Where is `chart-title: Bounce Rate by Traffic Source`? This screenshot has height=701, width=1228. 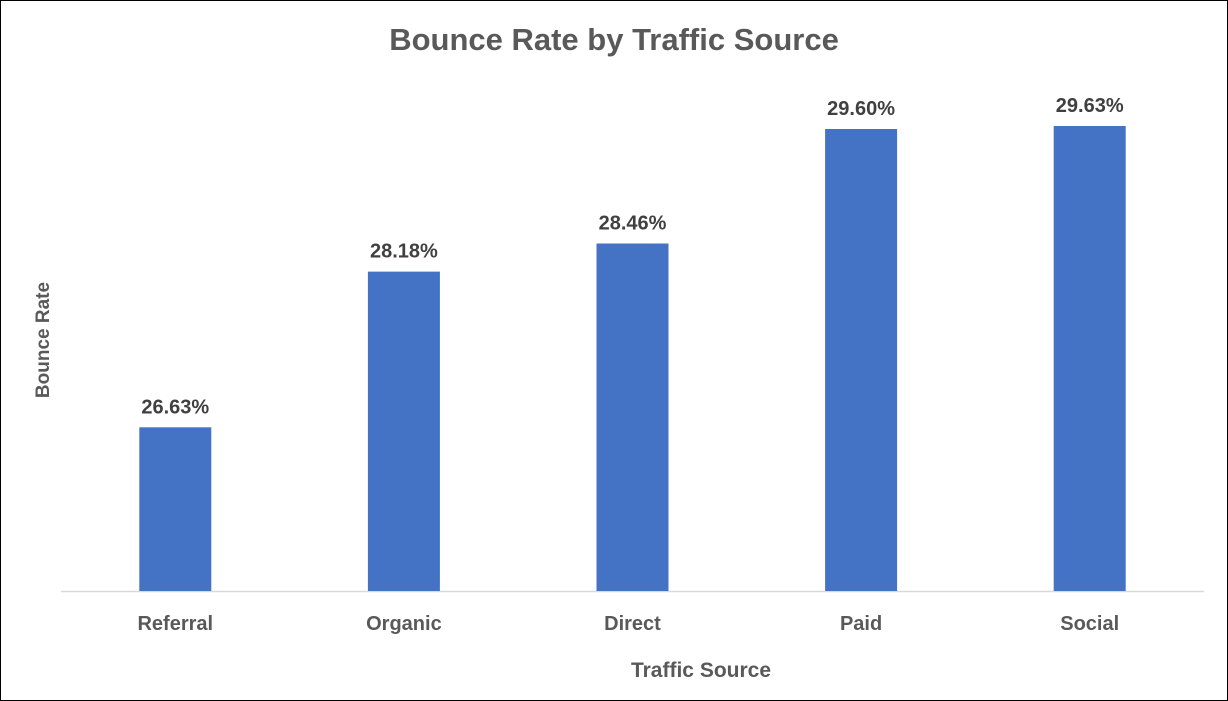
chart-title: Bounce Rate by Traffic Source is located at coordinates (614, 39).